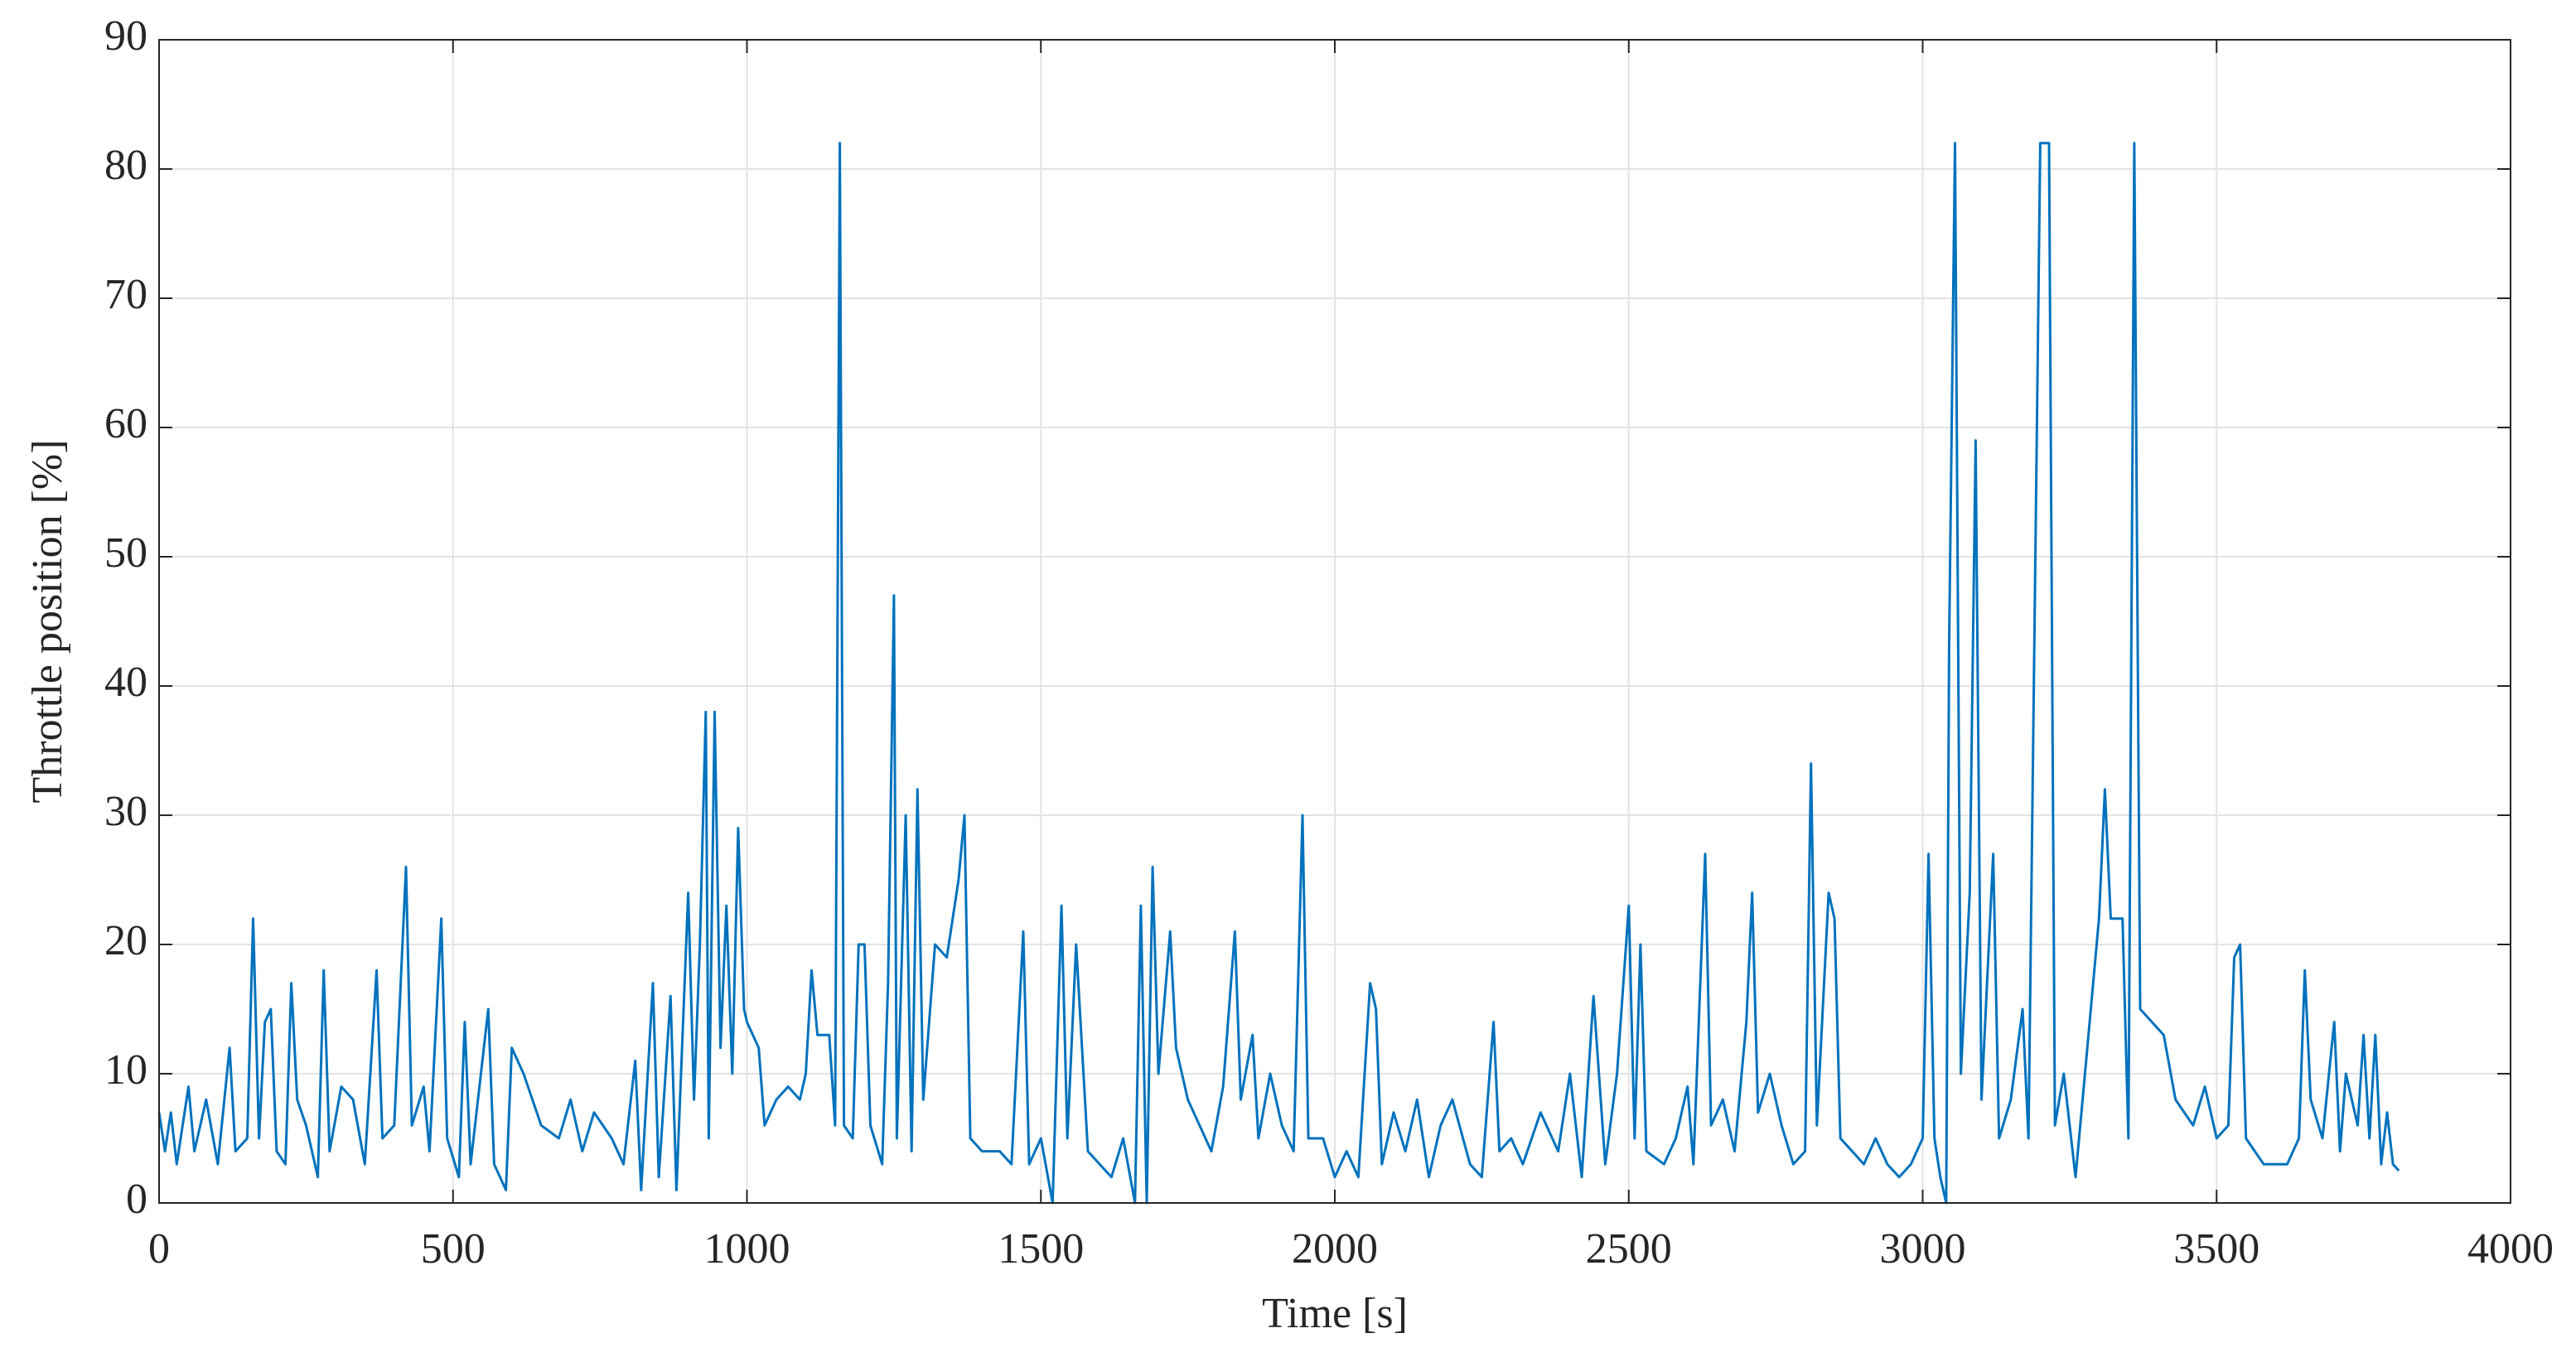 This screenshot has height=1367, width=2576. I want to click on y-tick-label: 40, so click(125, 682).